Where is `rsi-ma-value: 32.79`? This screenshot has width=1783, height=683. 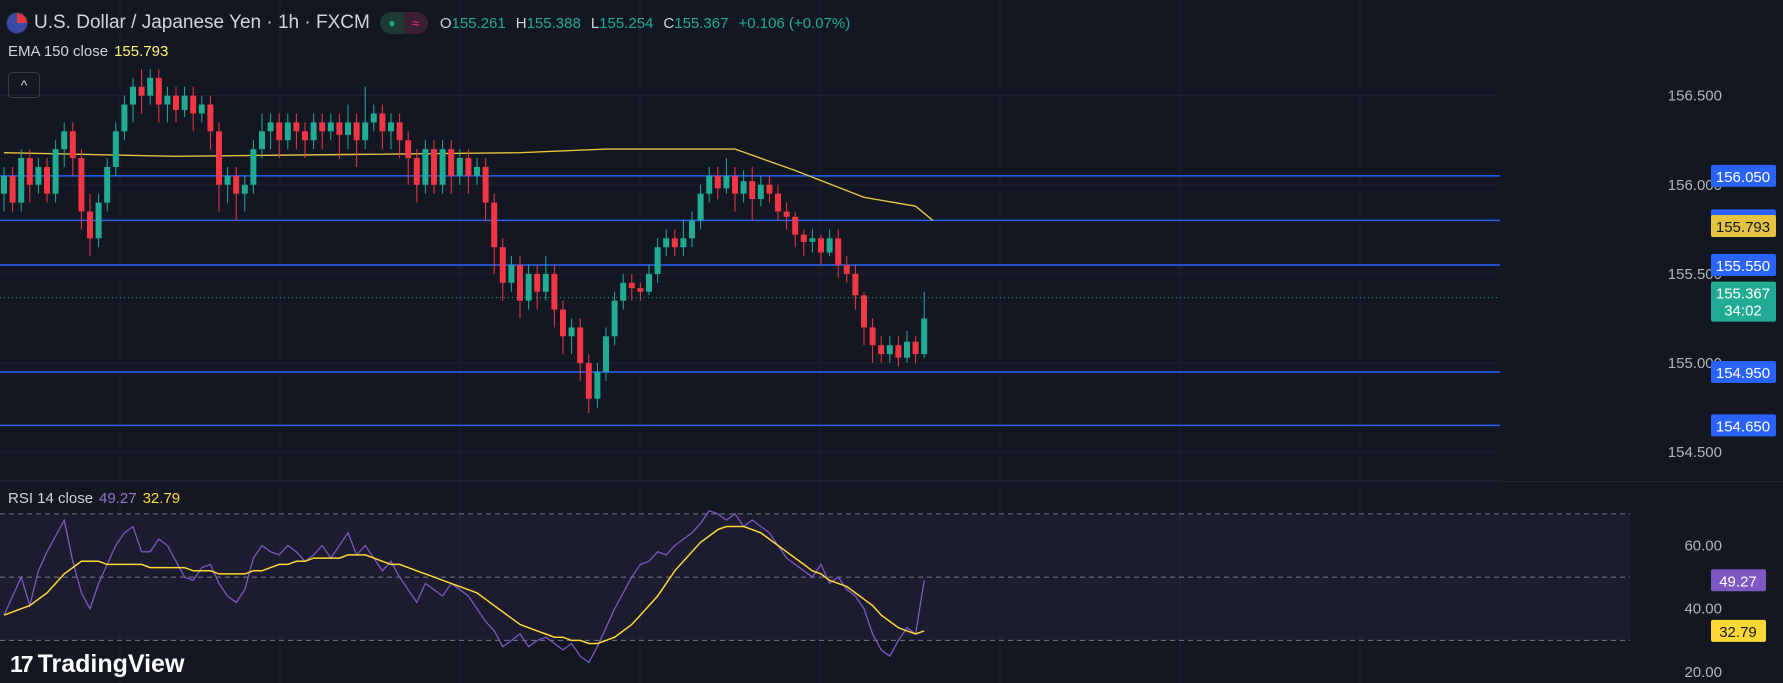 rsi-ma-value: 32.79 is located at coordinates (161, 498).